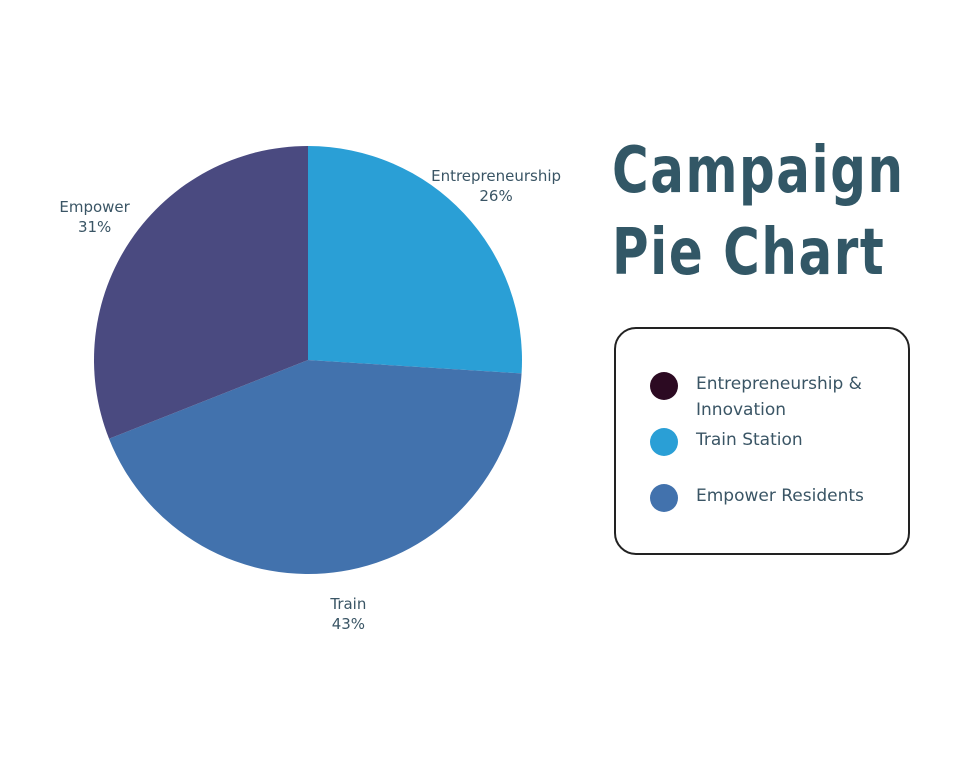 The height and width of the screenshot is (768, 959). Describe the element at coordinates (94, 207) in the screenshot. I see `slice-label-empower: Empower` at that location.